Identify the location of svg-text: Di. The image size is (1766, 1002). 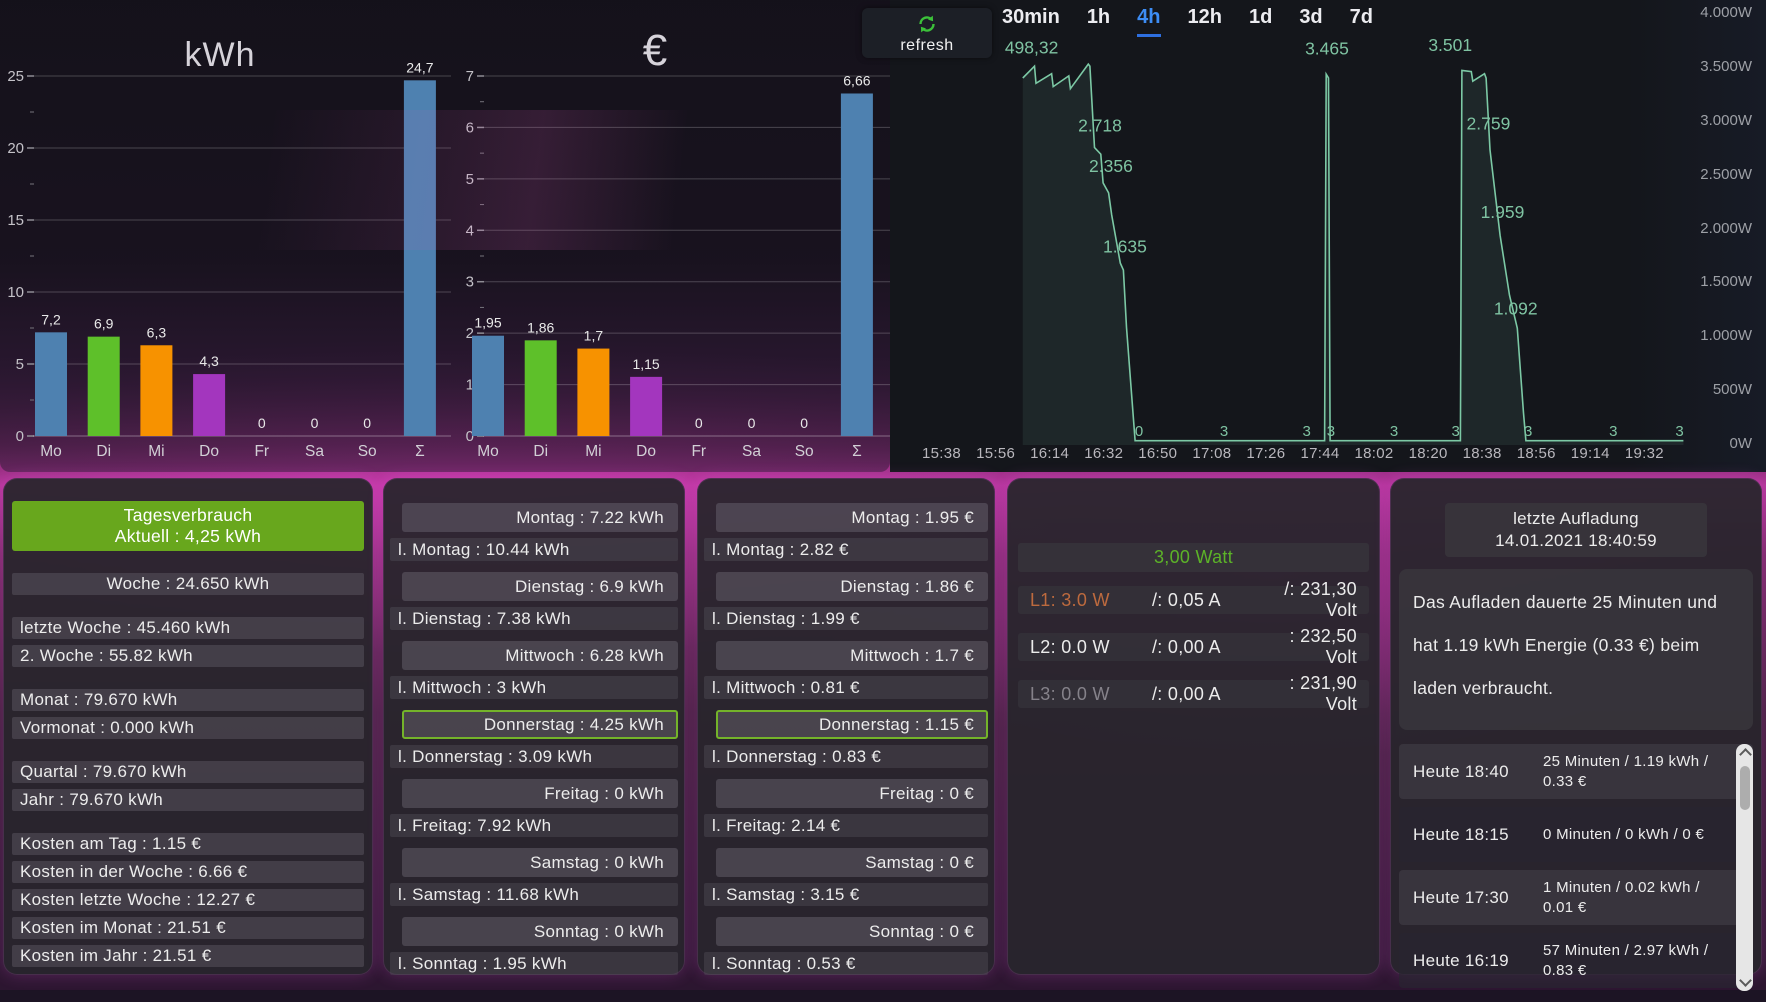
(540, 451).